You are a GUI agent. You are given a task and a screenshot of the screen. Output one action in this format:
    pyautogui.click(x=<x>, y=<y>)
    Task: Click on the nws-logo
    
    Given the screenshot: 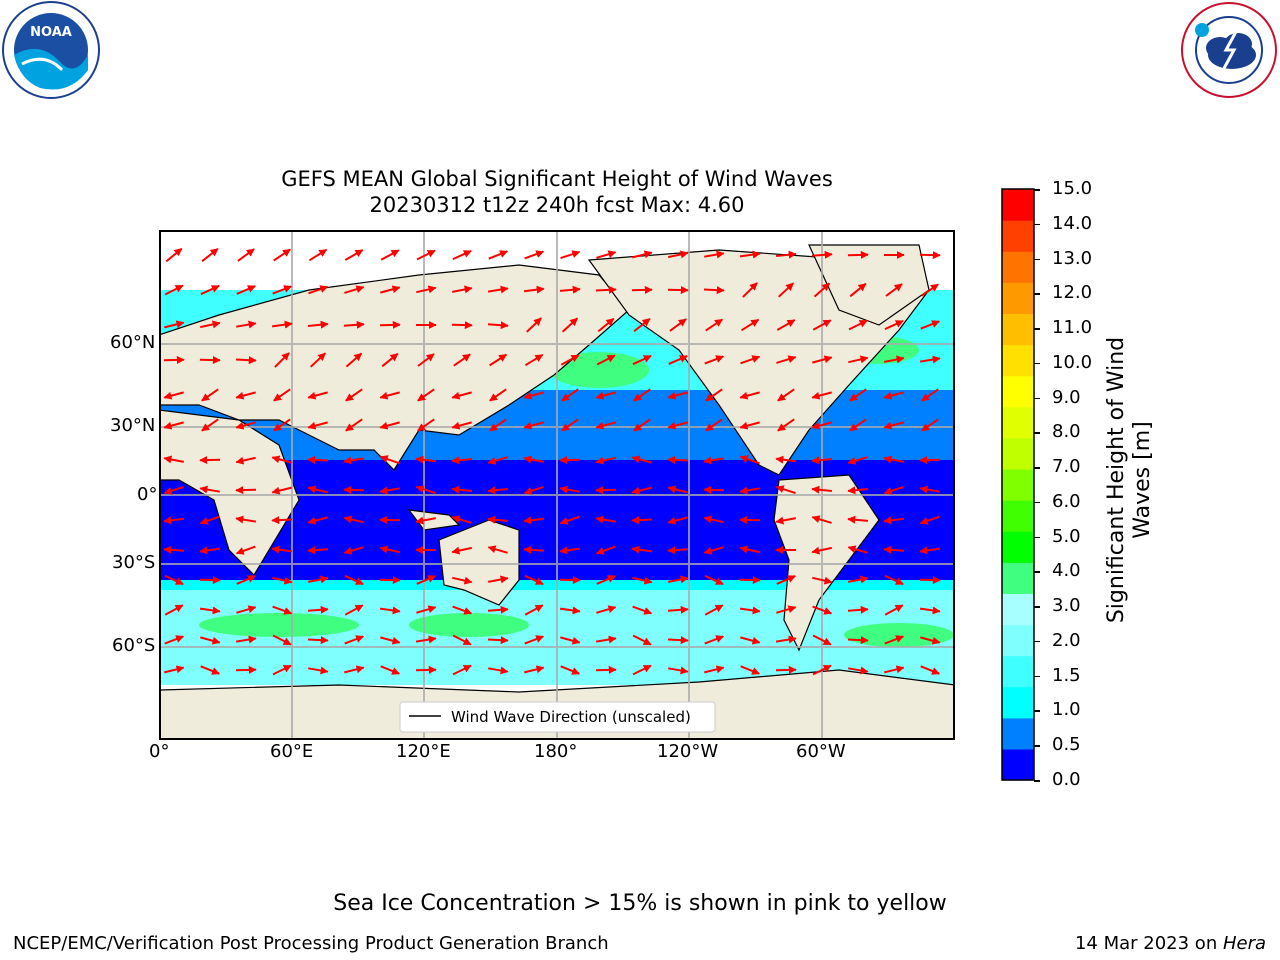 What is the action you would take?
    pyautogui.click(x=1229, y=50)
    